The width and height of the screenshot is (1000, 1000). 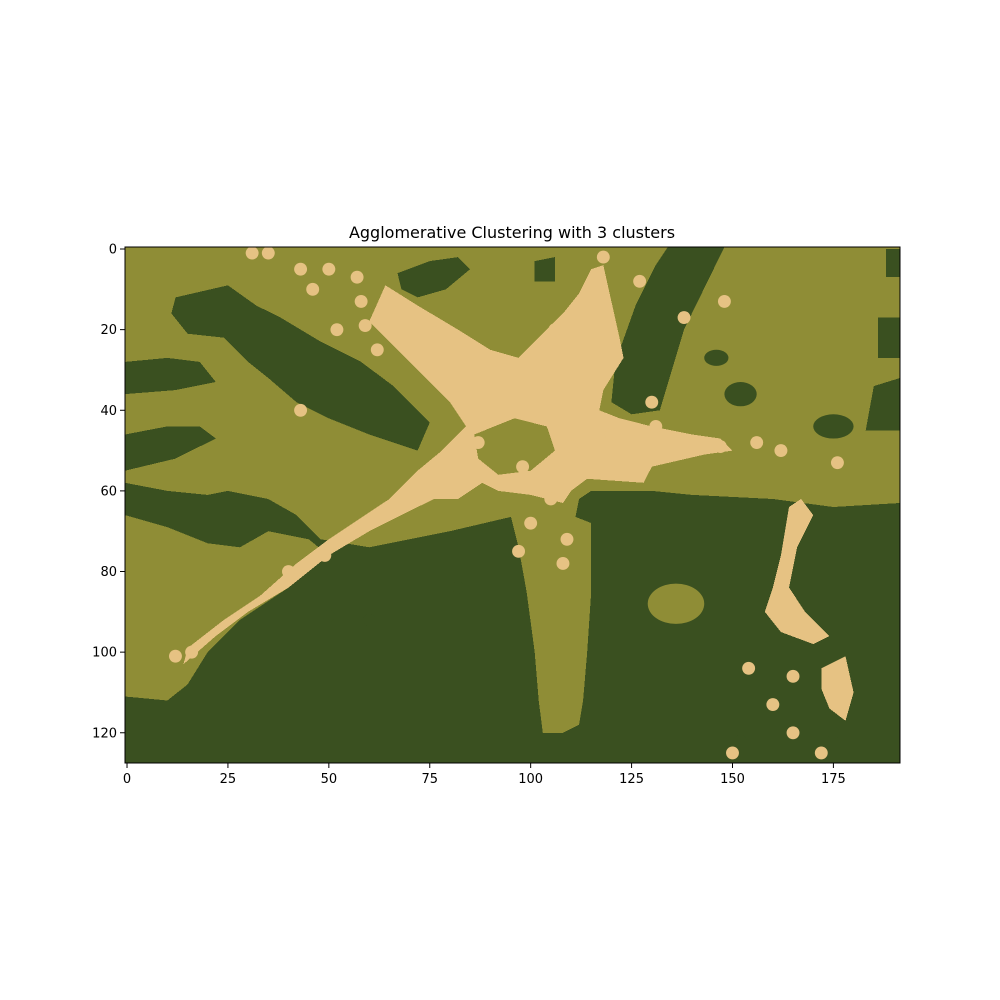 What do you see at coordinates (228, 779) in the screenshot?
I see `x-tick-label-1: 25` at bounding box center [228, 779].